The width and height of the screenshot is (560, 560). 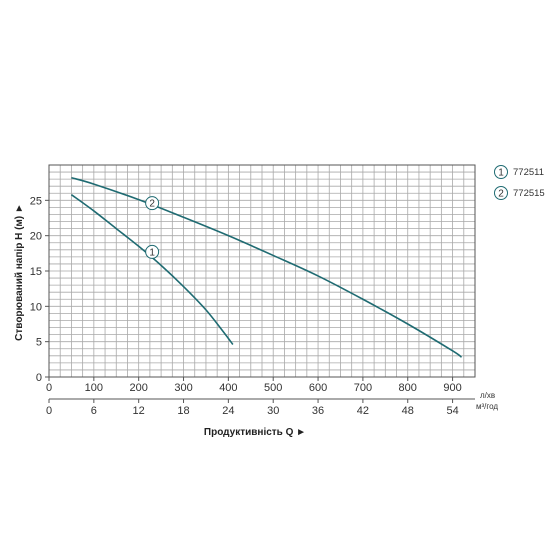 I want to click on y-tick-label: 0, so click(x=39, y=378).